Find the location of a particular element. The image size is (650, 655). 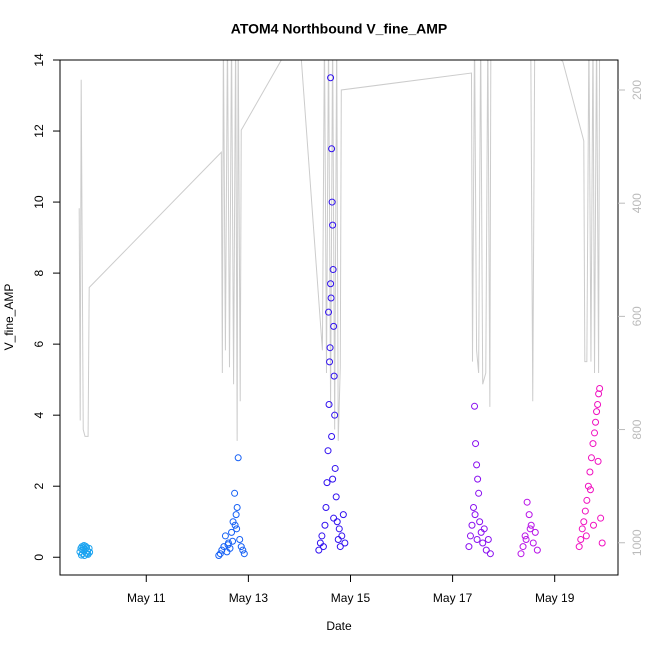

y2-tick-label: 400 is located at coordinates (637, 203).